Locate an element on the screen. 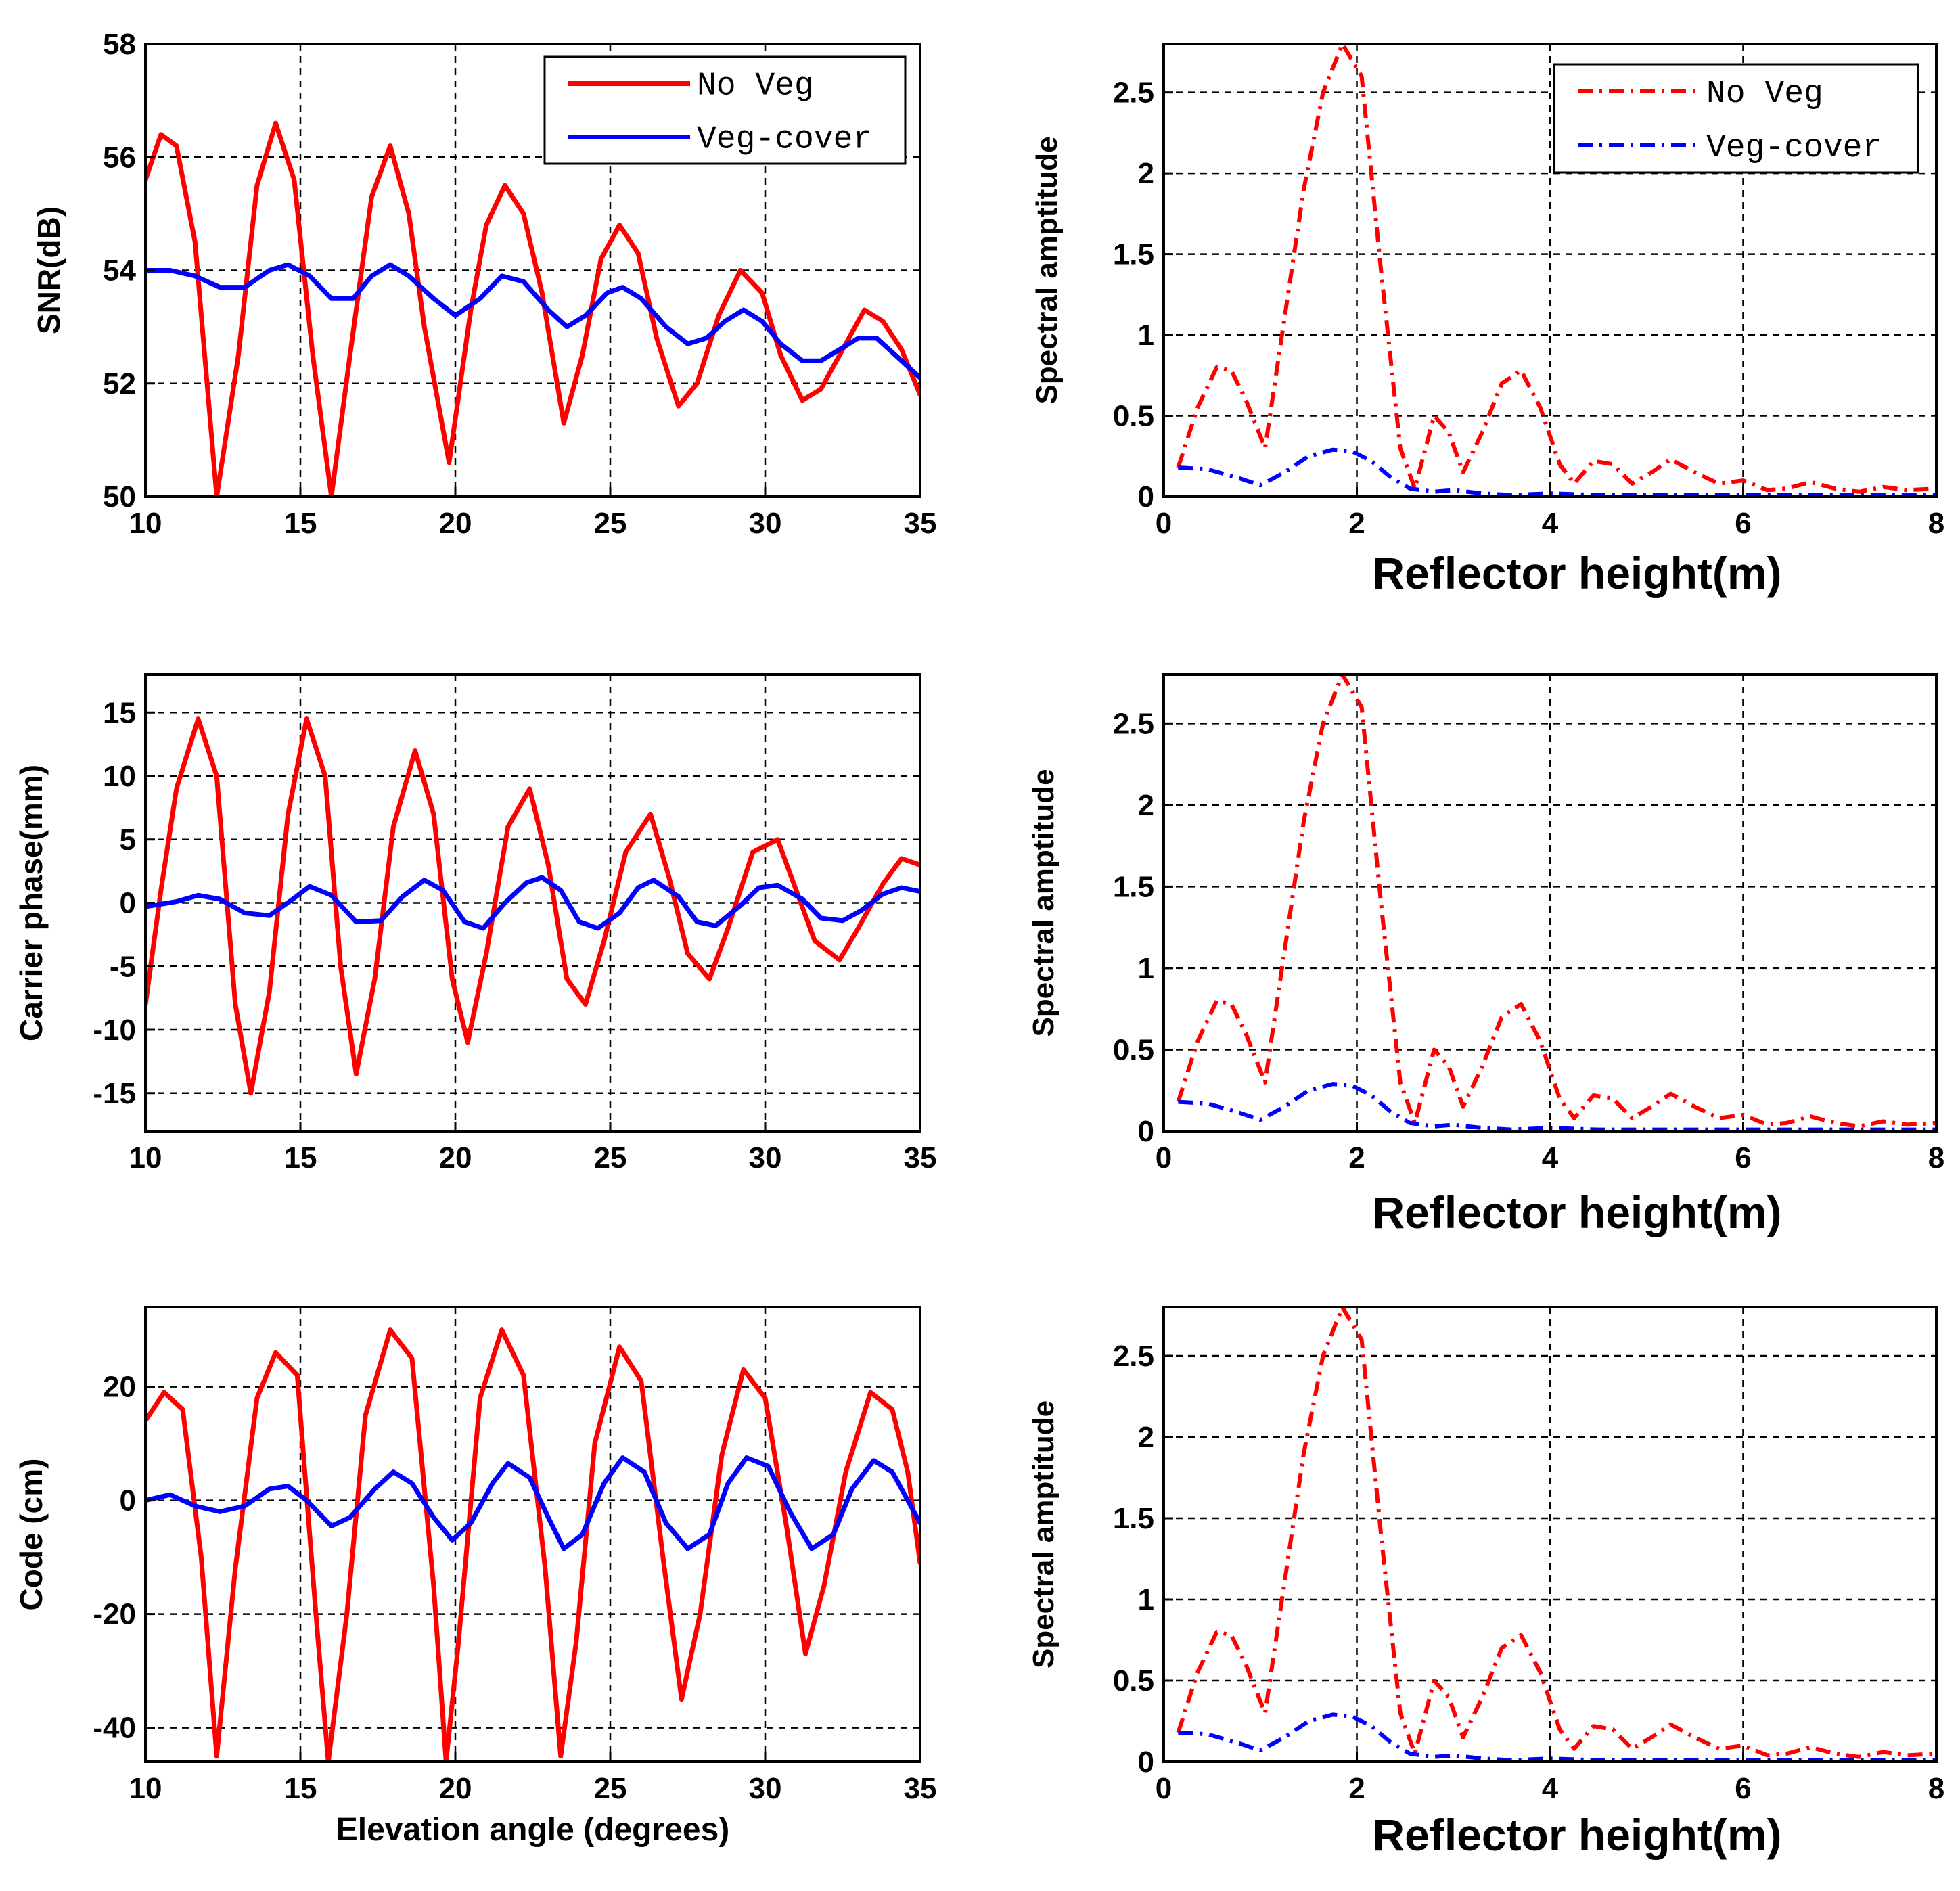  y-tick-label: 15 is located at coordinates (119, 712).